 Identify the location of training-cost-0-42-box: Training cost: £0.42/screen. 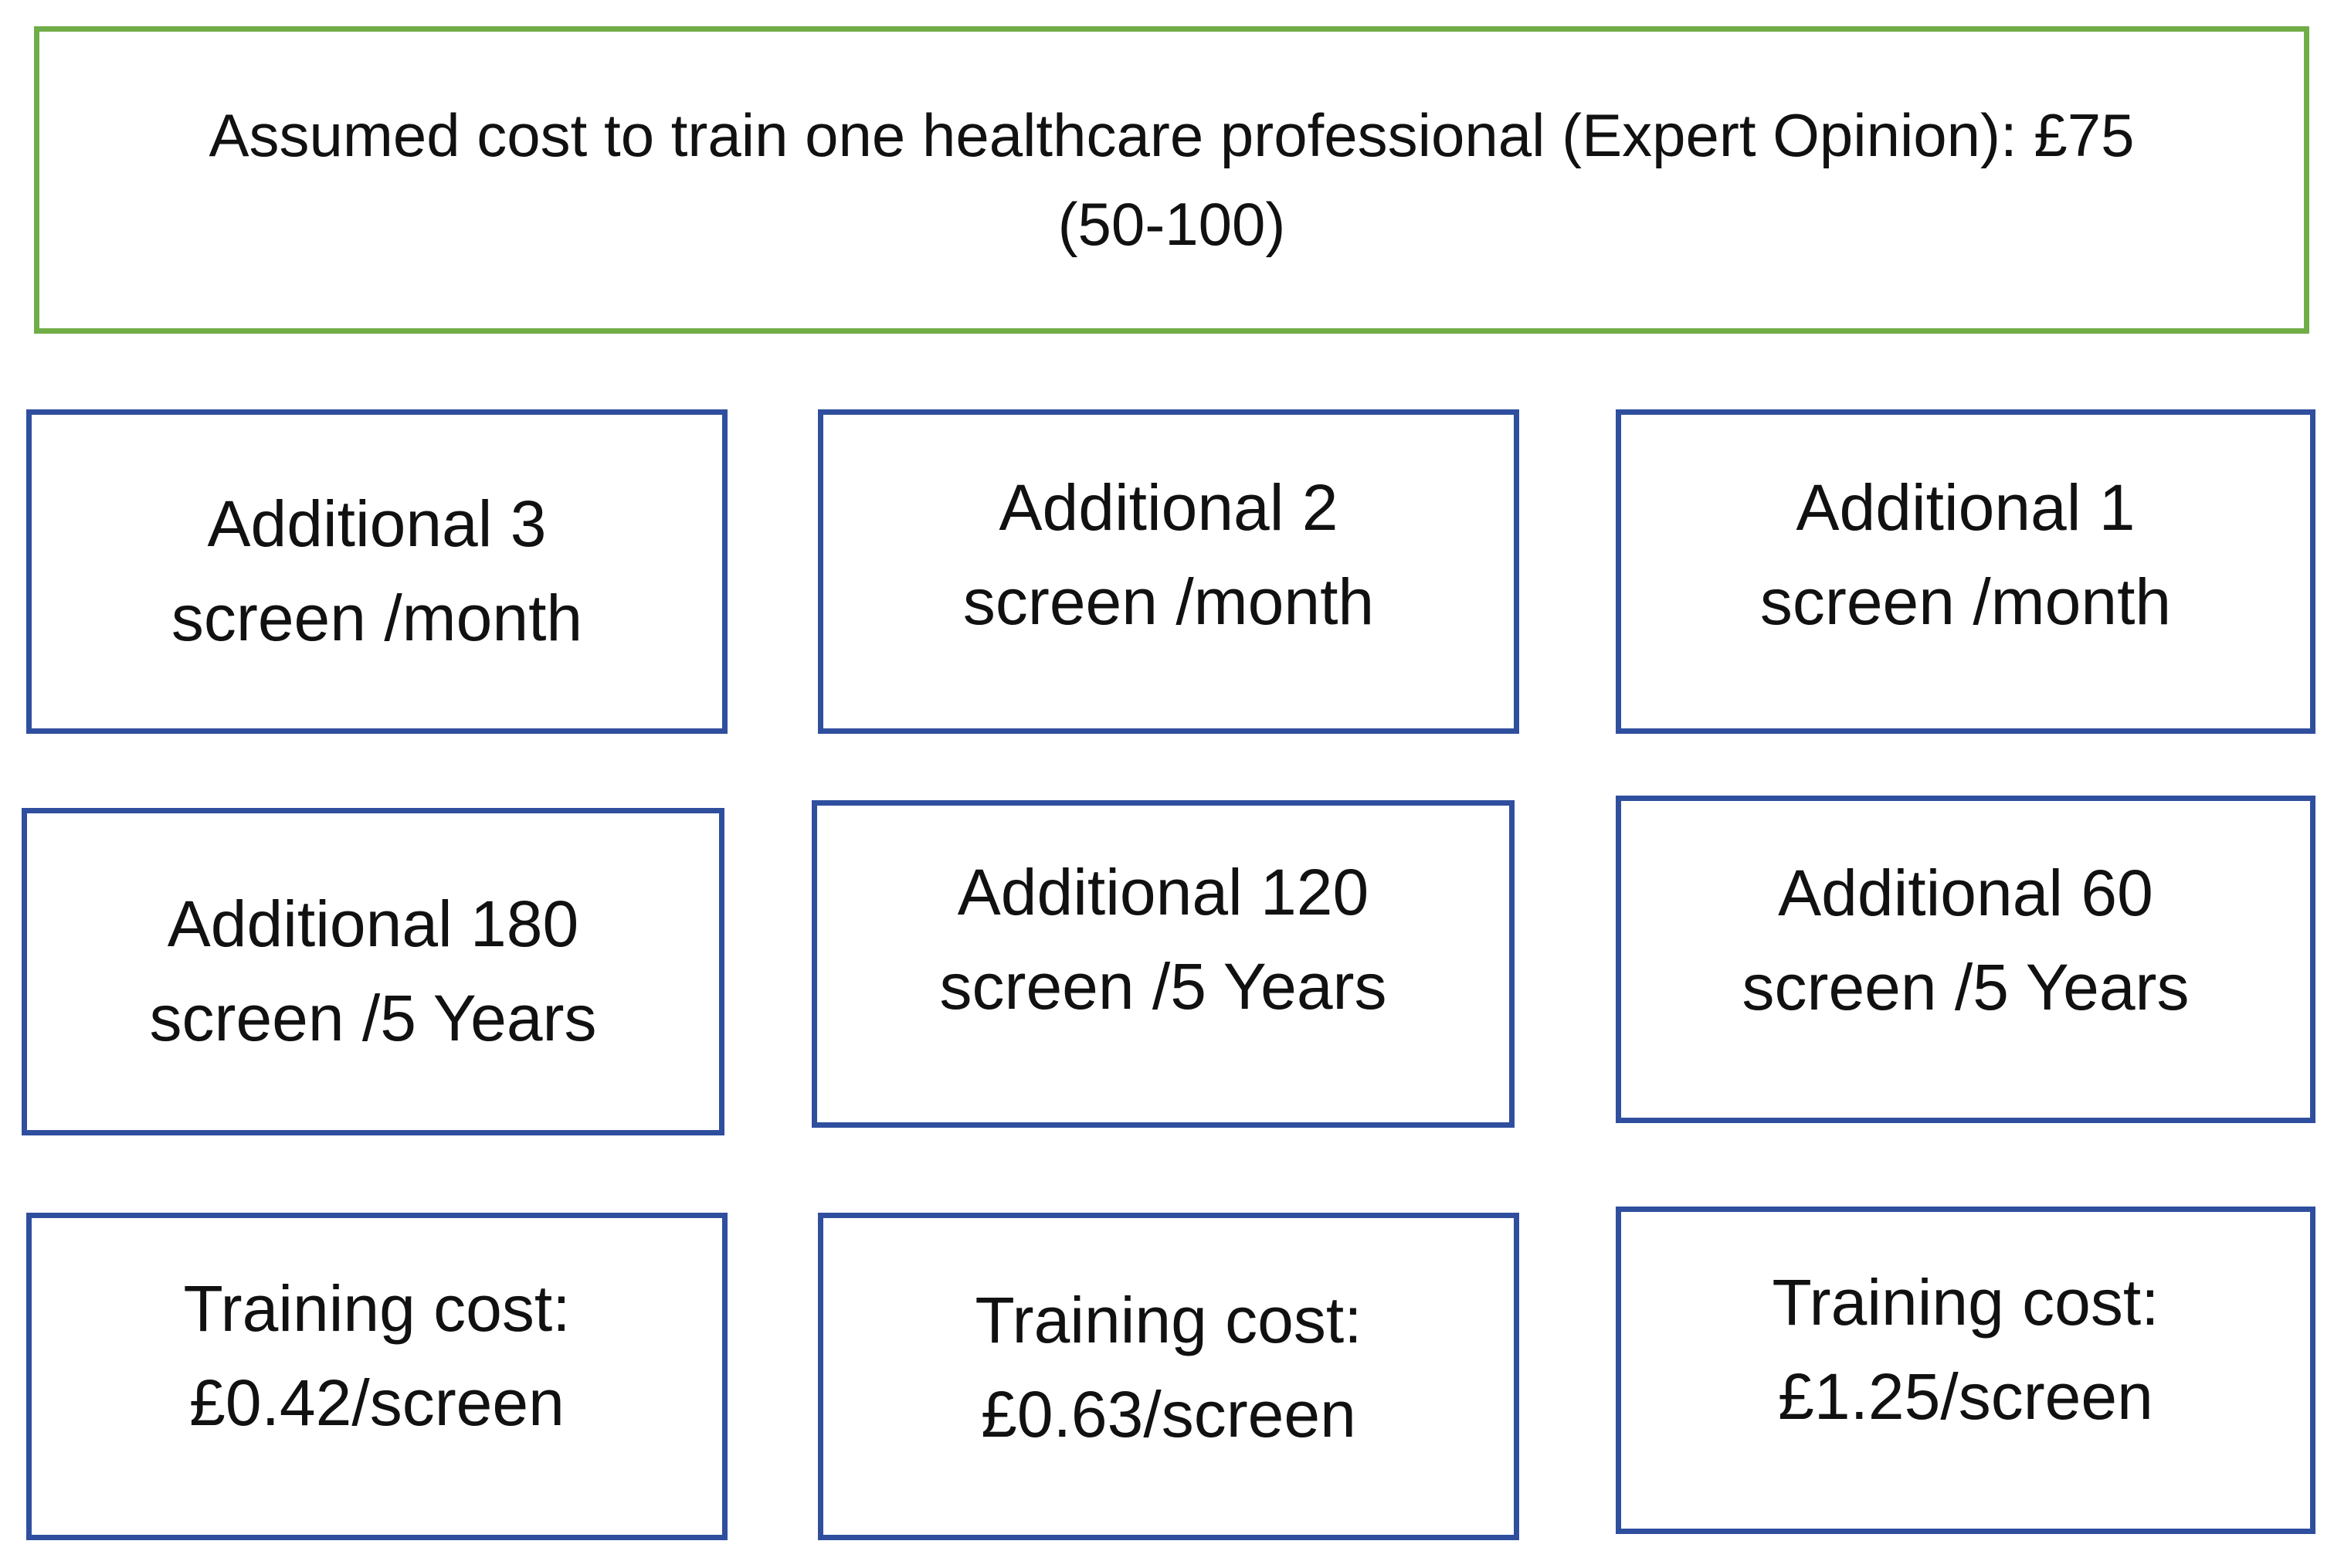
(377, 1376).